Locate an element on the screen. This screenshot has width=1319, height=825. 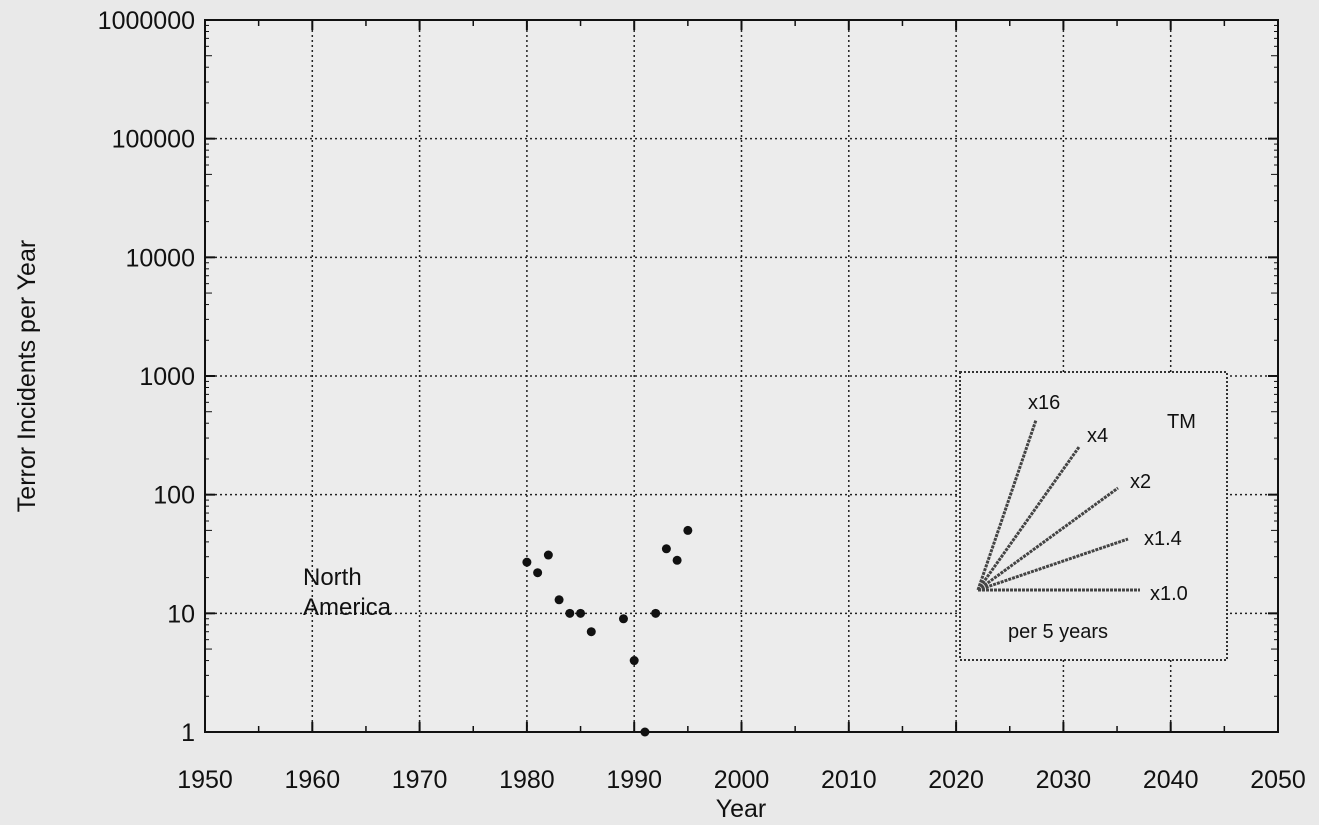
legend-rate-x1-4: x1.4 is located at coordinates (1163, 539).